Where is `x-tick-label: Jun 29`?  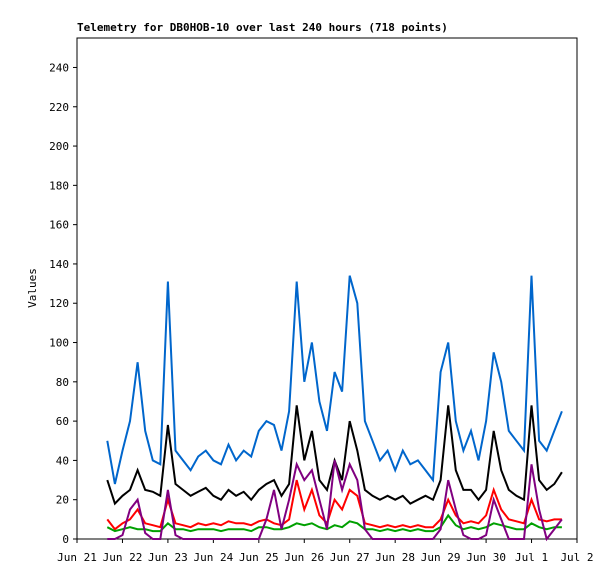 x-tick-label: Jun 29 is located at coordinates (441, 557).